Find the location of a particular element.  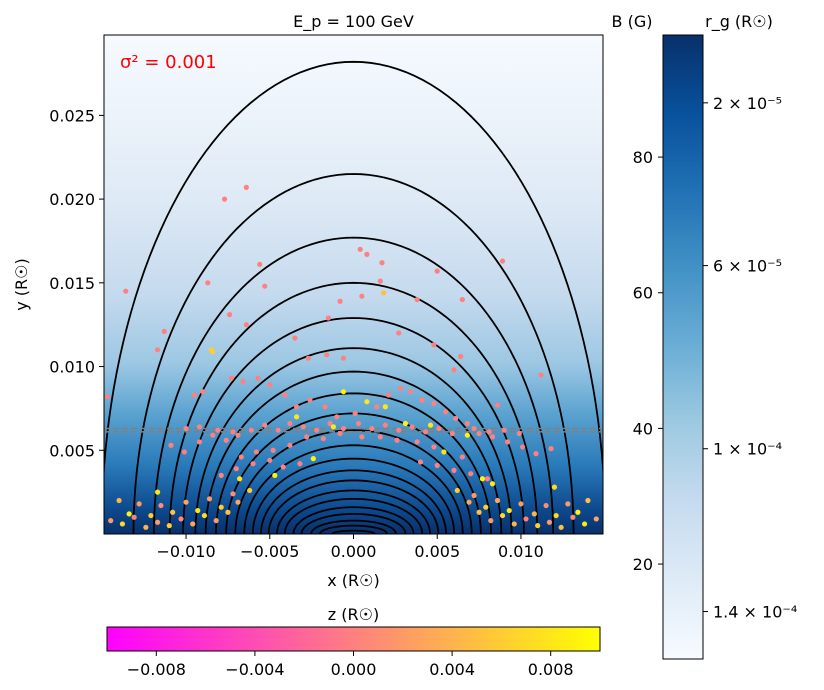

y-axis-ticks: 0.005 0.010 0.015 0.020 0.025 is located at coordinates (76, 283).